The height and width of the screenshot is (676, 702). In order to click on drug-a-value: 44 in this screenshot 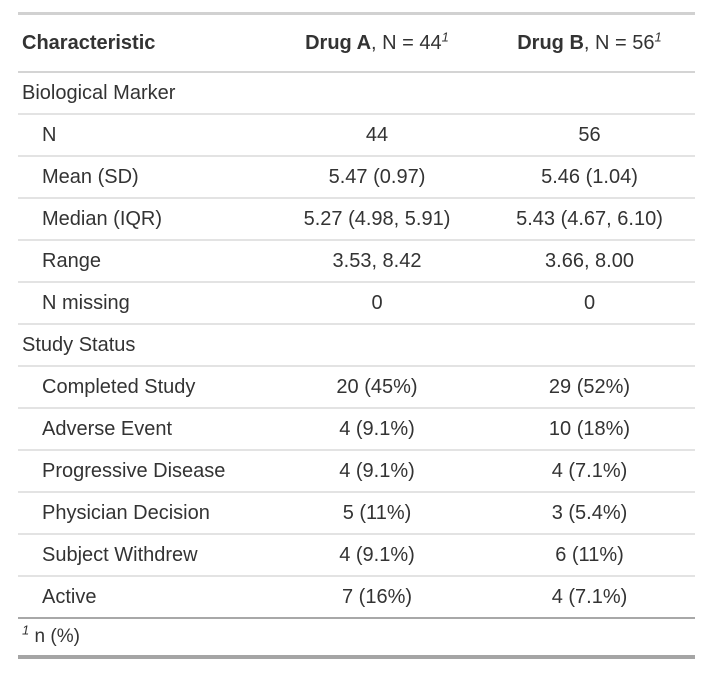, I will do `click(377, 135)`.